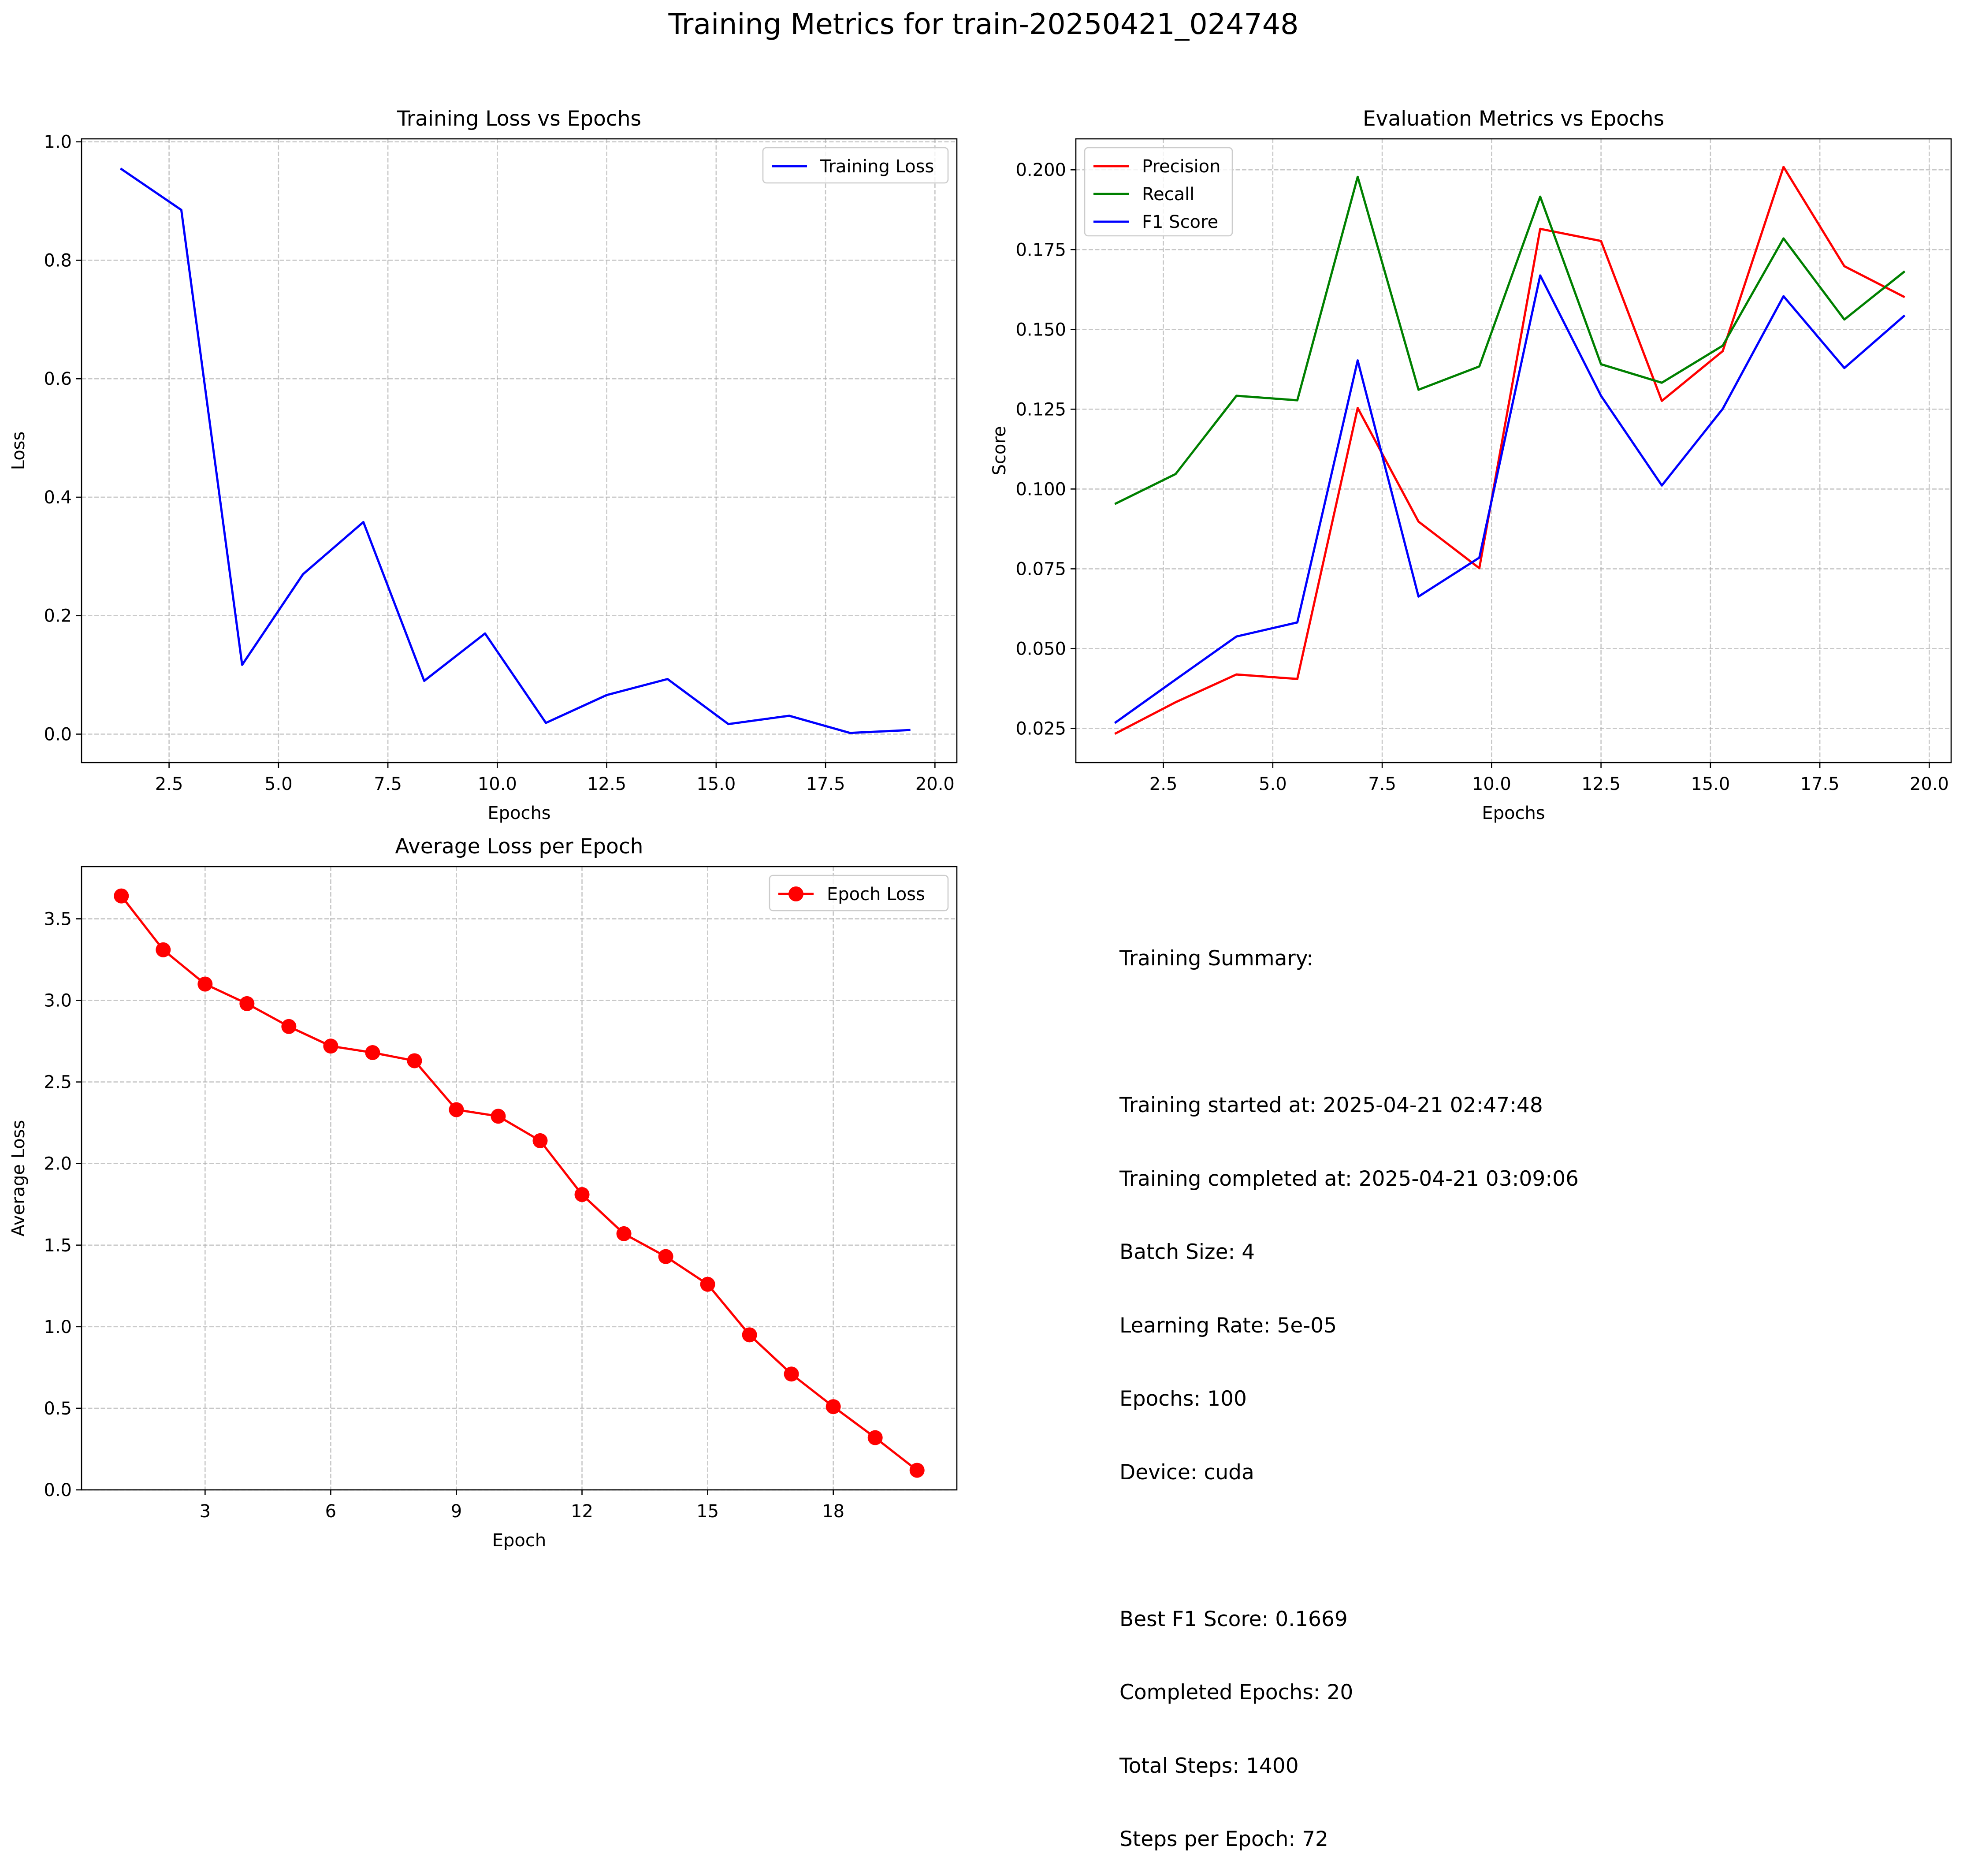 The height and width of the screenshot is (1876, 1967). What do you see at coordinates (833, 1511) in the screenshot?
I see `x-tick-label: 18` at bounding box center [833, 1511].